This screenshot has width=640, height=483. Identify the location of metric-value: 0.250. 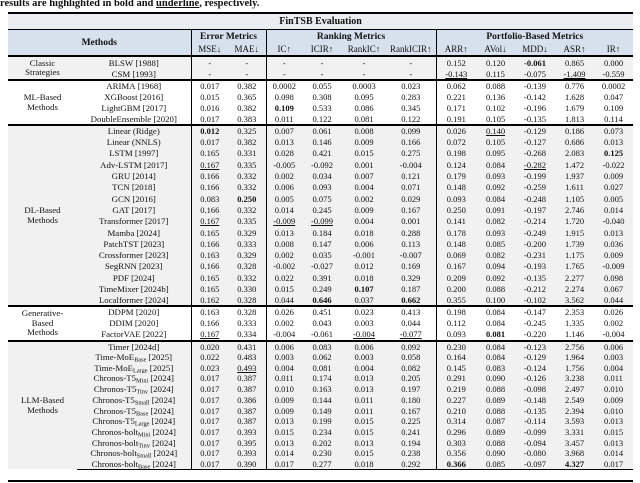
(247, 198).